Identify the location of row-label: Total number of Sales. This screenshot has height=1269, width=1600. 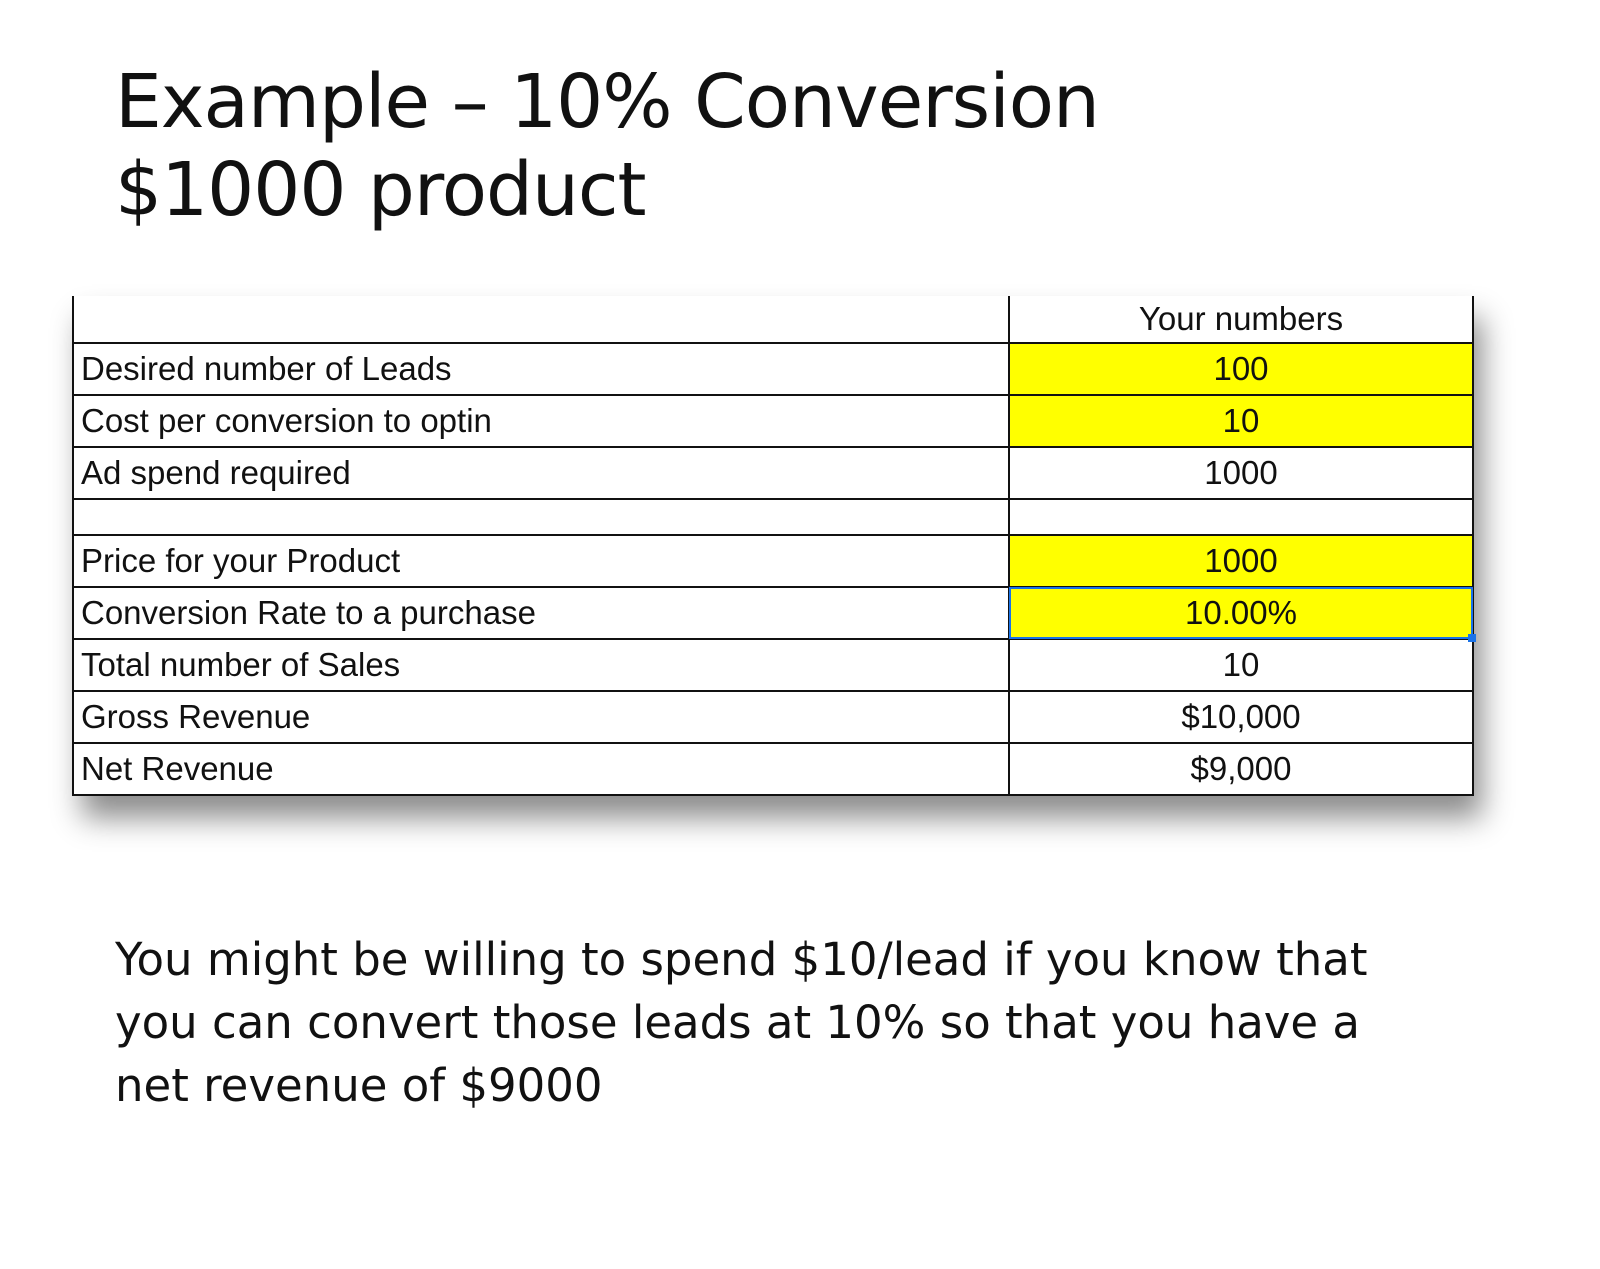
(541, 665).